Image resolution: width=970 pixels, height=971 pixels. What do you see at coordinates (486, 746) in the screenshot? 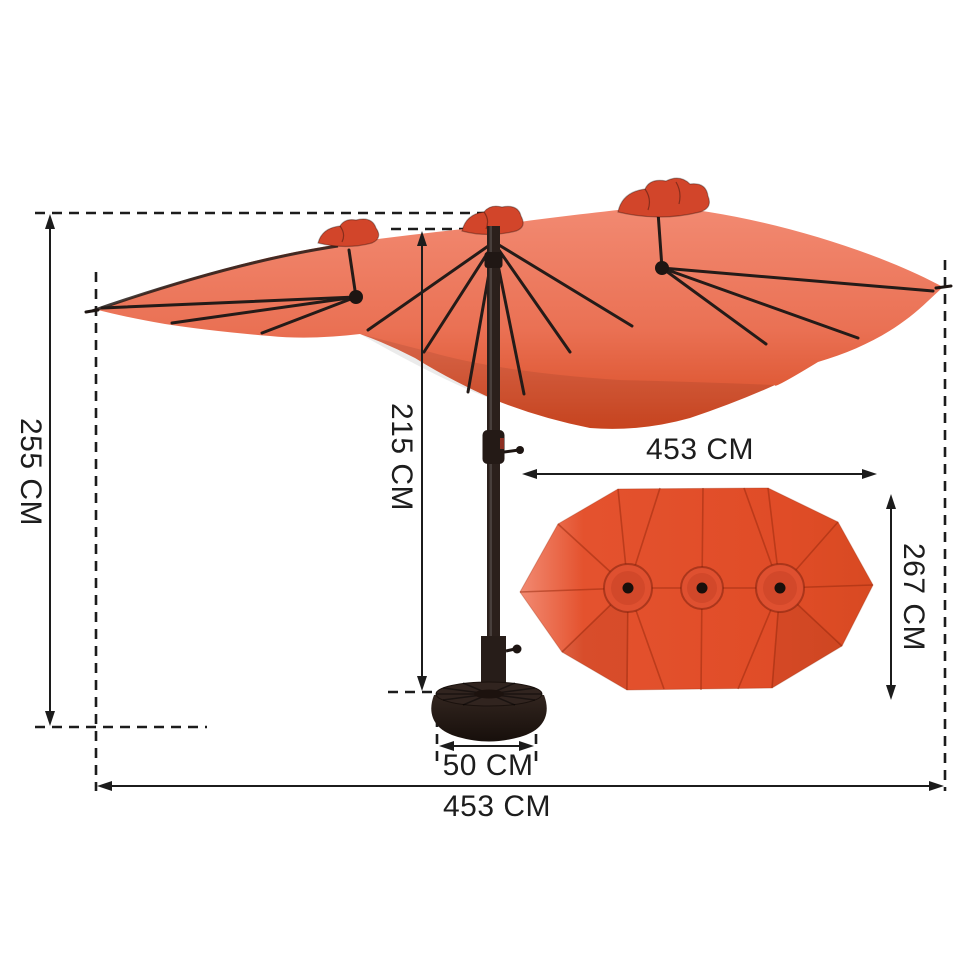
I see `dim-base-width` at bounding box center [486, 746].